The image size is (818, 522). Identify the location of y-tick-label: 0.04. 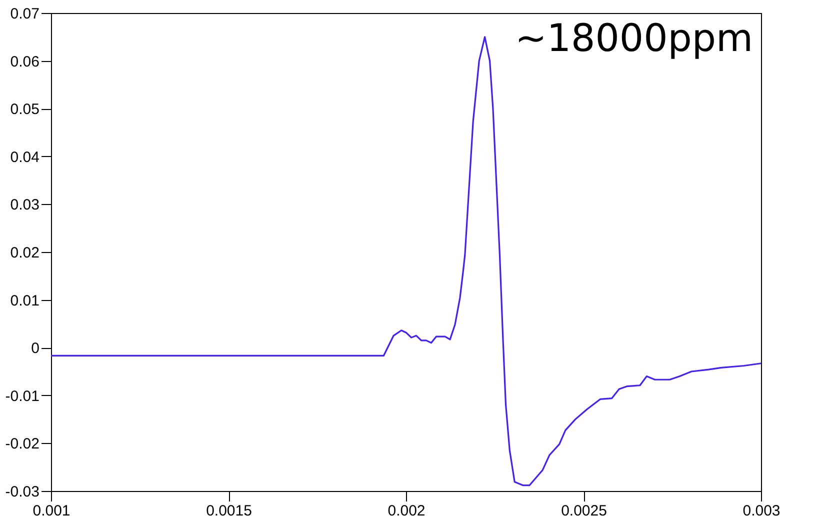
(25, 157).